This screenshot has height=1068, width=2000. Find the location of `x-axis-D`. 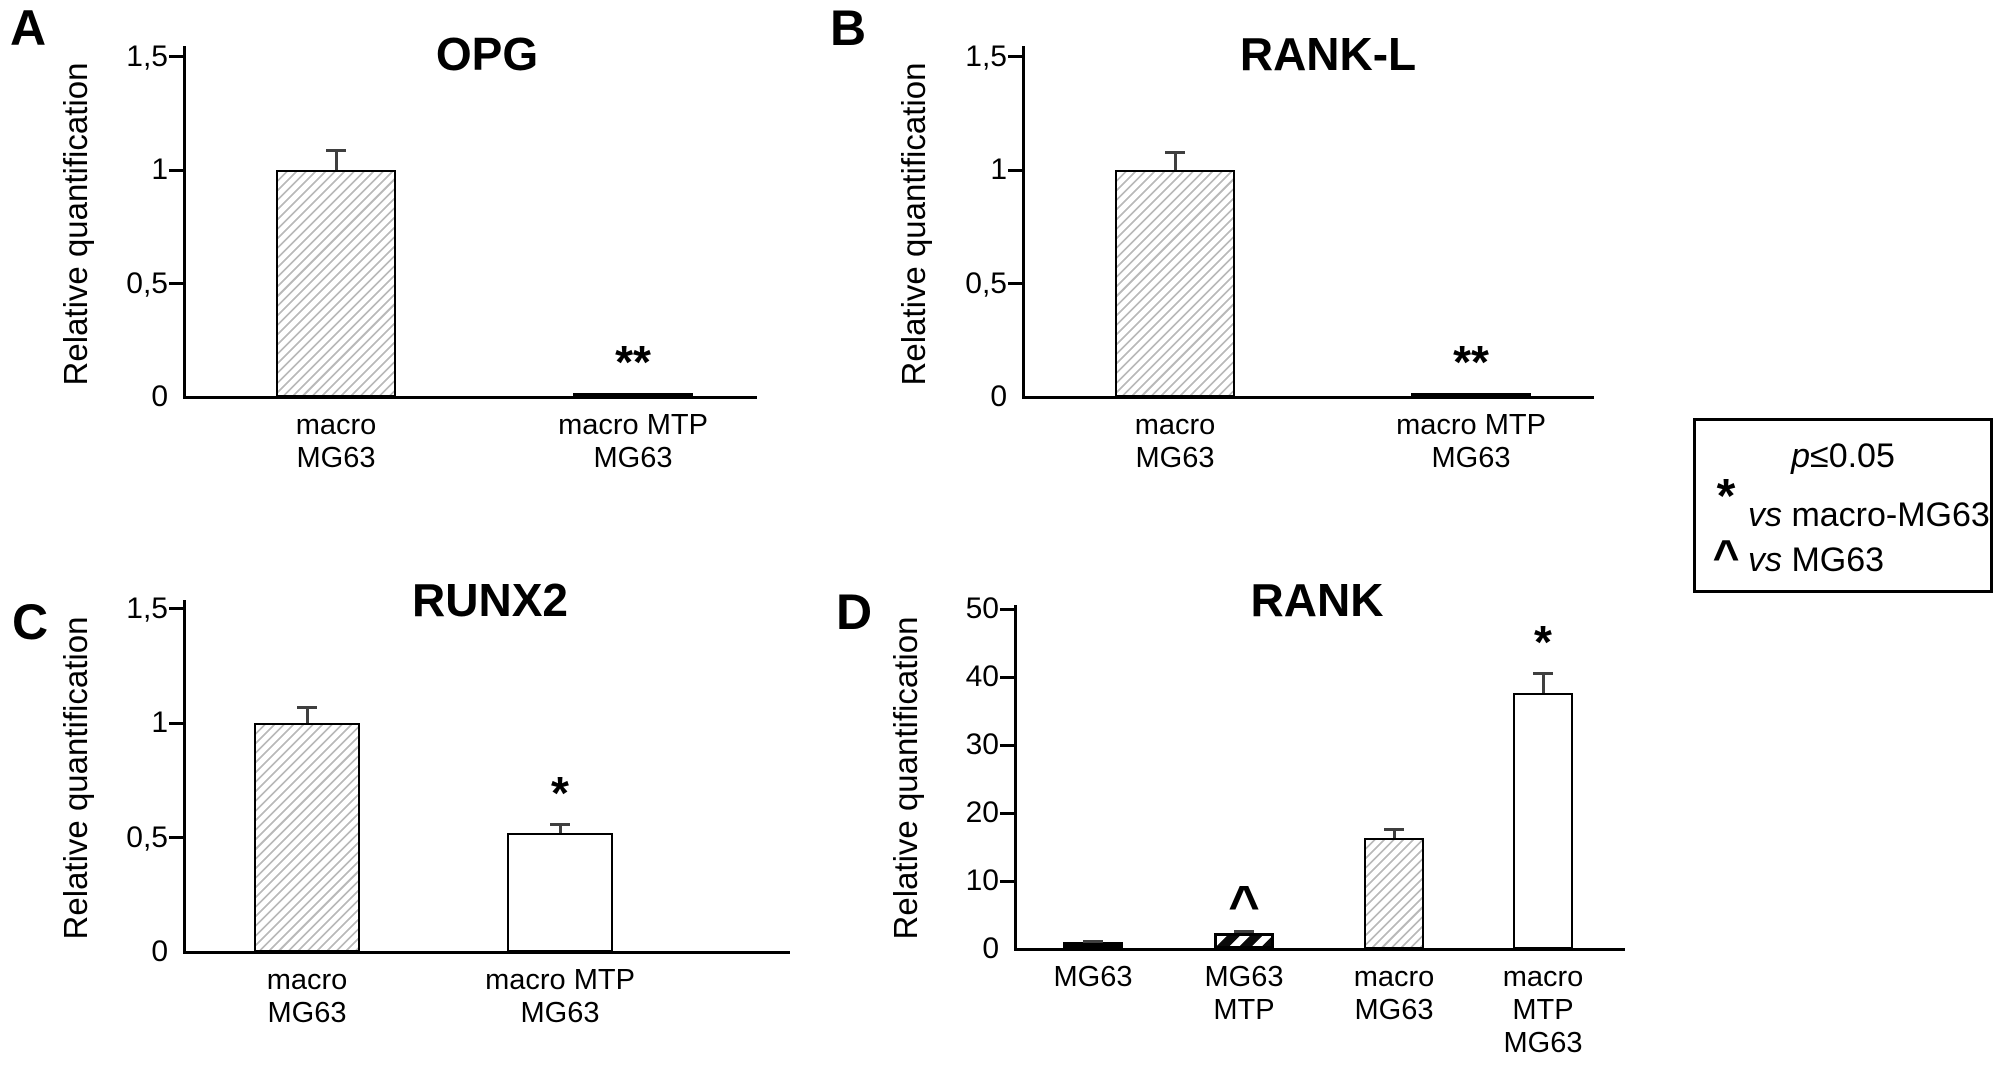

x-axis-D is located at coordinates (1319, 949).